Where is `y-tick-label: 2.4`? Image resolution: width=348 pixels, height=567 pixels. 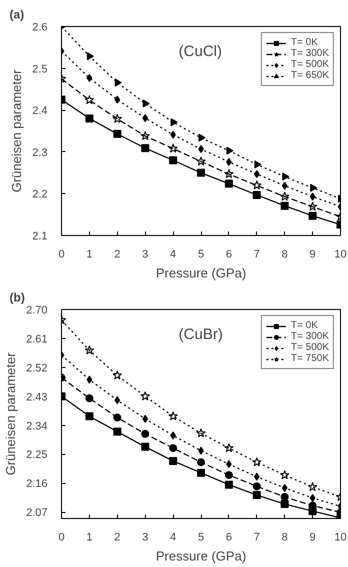 y-tick-label: 2.4 is located at coordinates (40, 111).